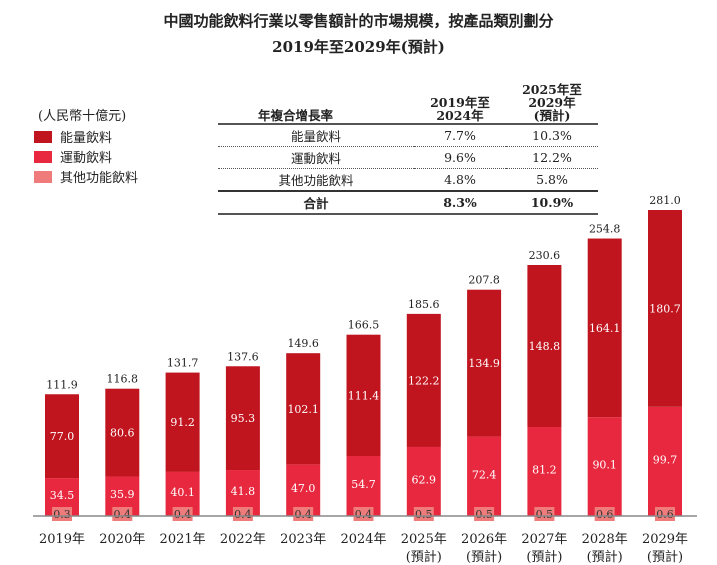 The height and width of the screenshot is (565, 717). I want to click on label-total: 116.8, so click(123, 379).